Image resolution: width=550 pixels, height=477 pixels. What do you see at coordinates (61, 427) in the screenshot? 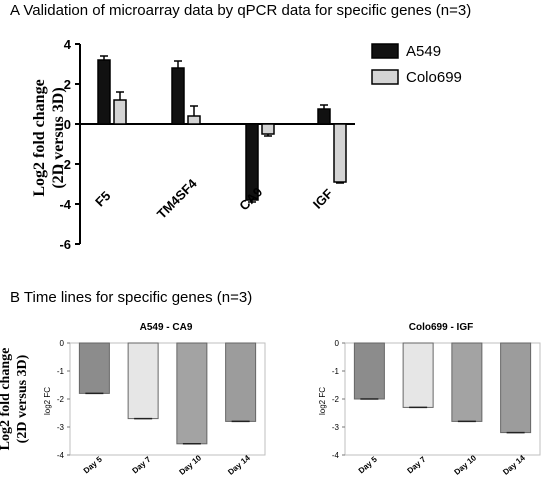
I see `y-tick-label-a549: -3` at bounding box center [61, 427].